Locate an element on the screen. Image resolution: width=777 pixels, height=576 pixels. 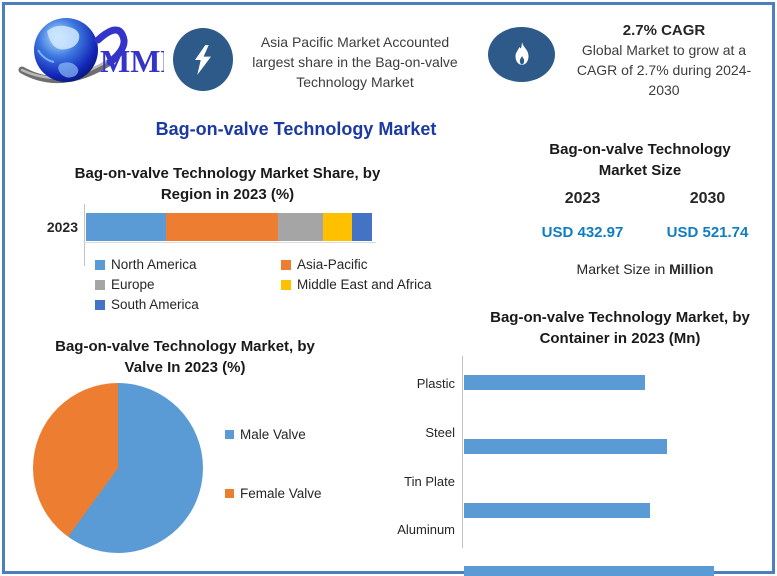
cagr-badge is located at coordinates (521, 54).